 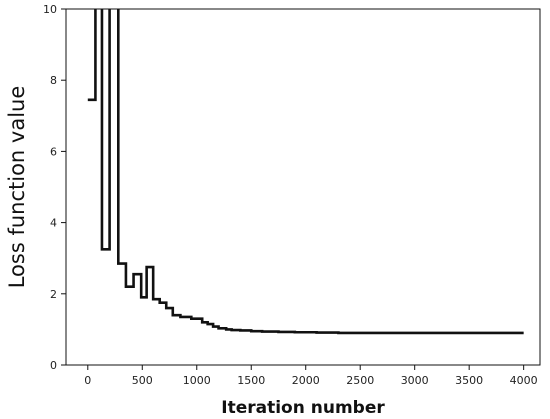 I want to click on x-tick-label: 500, so click(x=142, y=380).